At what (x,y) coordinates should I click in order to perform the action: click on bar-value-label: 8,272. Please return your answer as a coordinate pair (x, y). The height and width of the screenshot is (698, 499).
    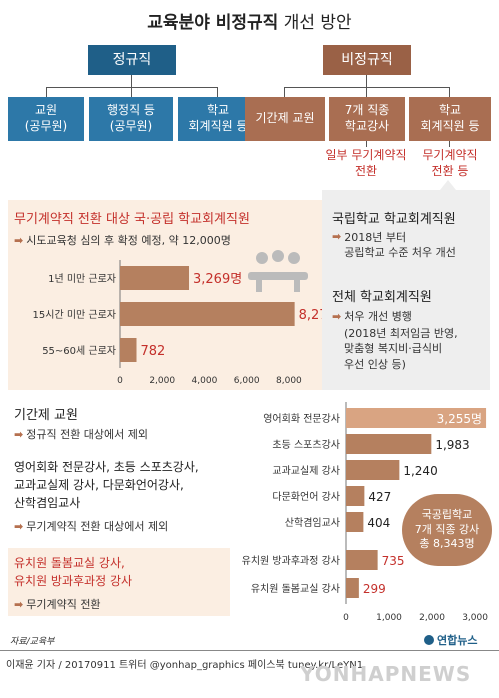
    Looking at the image, I should click on (310, 315).